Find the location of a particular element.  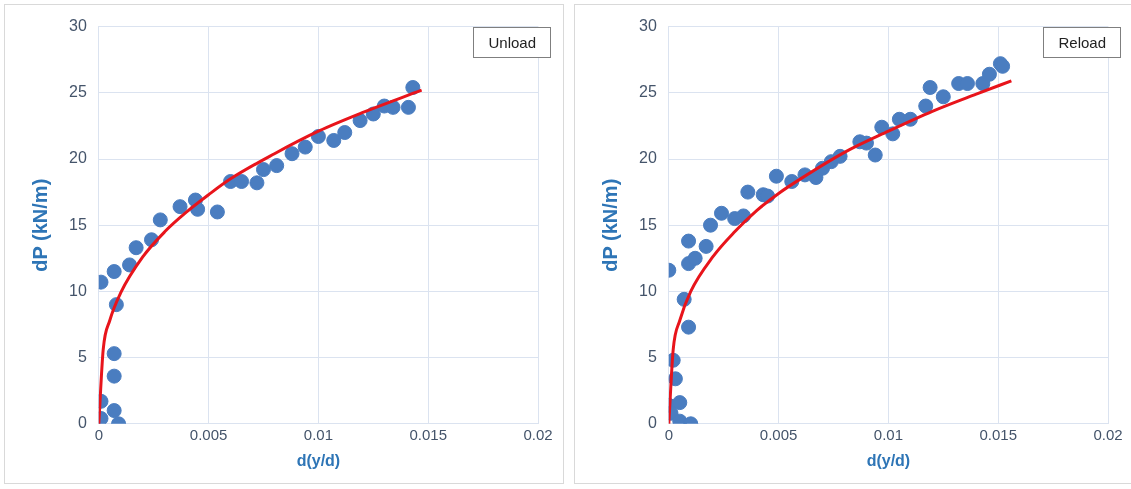

annotation: Unload is located at coordinates (512, 42).